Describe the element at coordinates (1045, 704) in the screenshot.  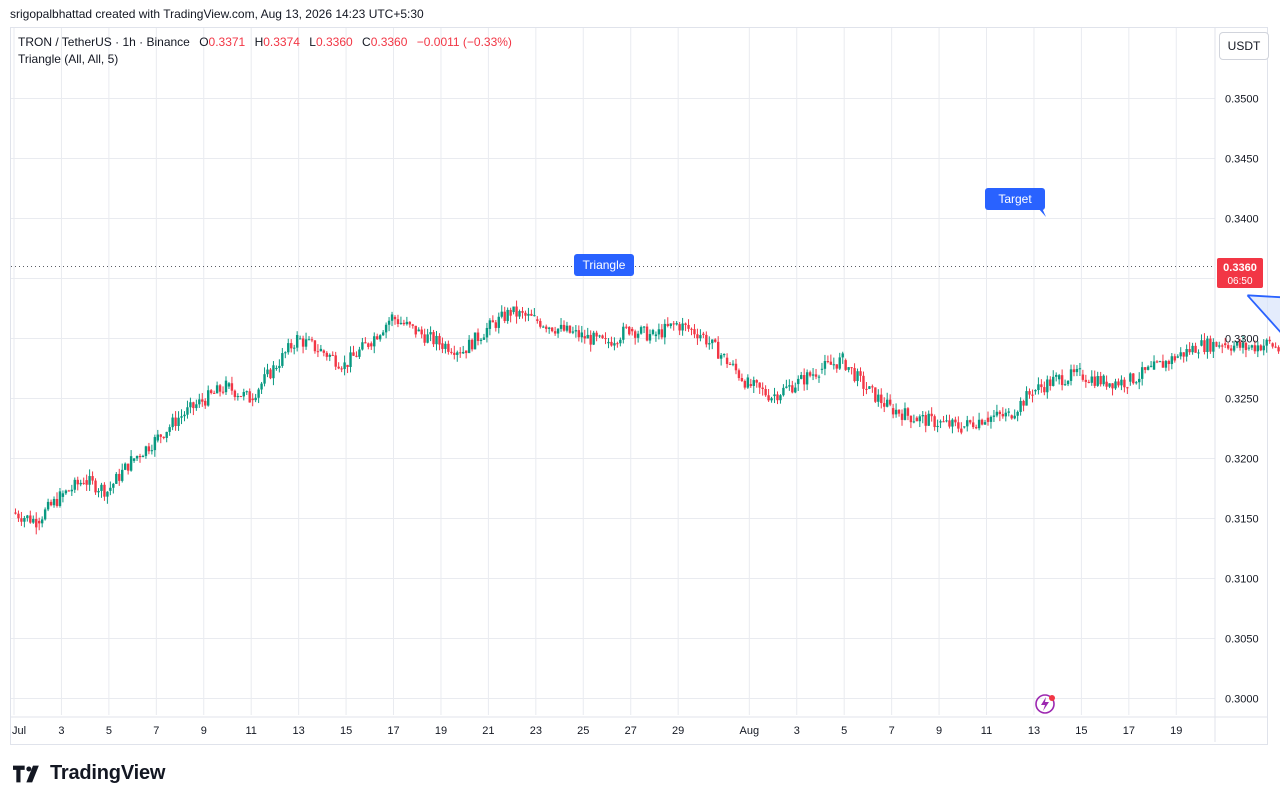
I see `lightning-icon` at that location.